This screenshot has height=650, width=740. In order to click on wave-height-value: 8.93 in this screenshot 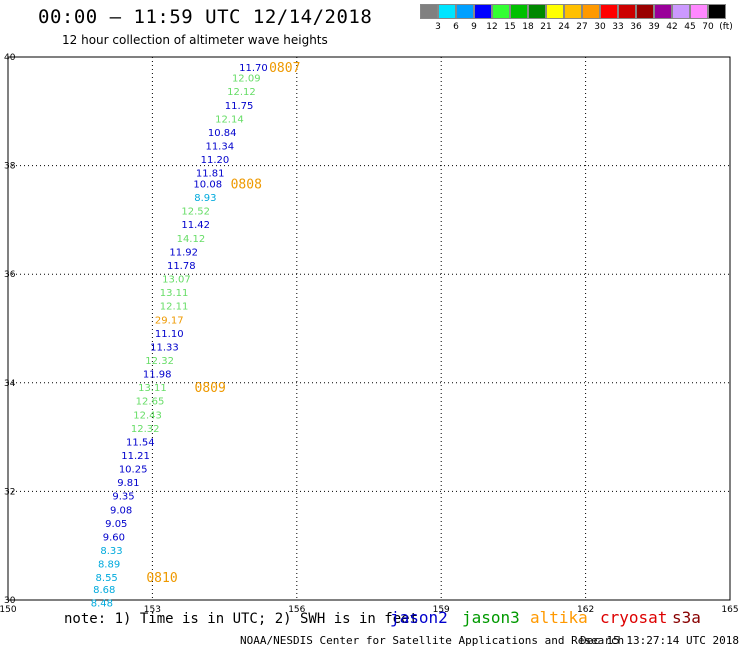, I will do `click(205, 198)`.